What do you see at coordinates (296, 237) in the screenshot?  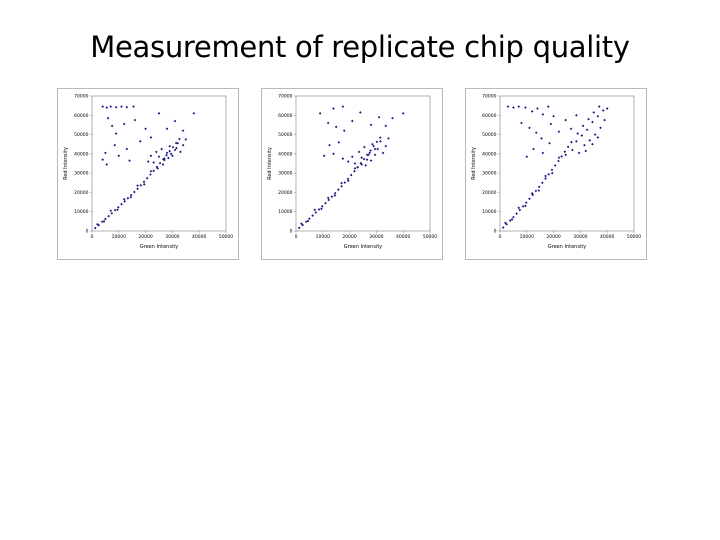 I see `x-tick-label: 0` at bounding box center [296, 237].